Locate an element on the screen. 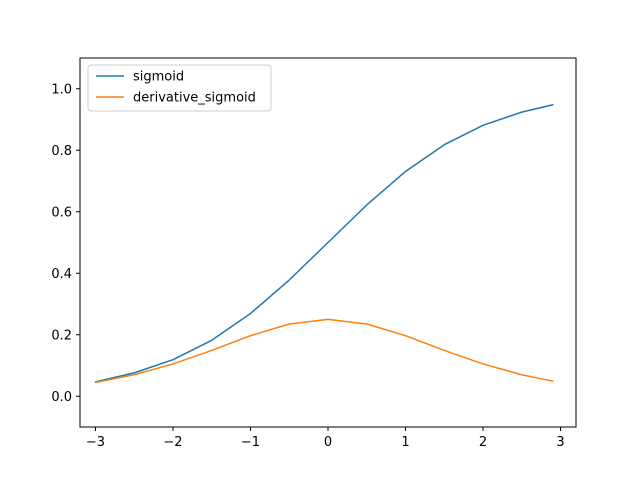 Image resolution: width=640 pixels, height=480 pixels. y-tick-label: 0.0 is located at coordinates (61, 397).